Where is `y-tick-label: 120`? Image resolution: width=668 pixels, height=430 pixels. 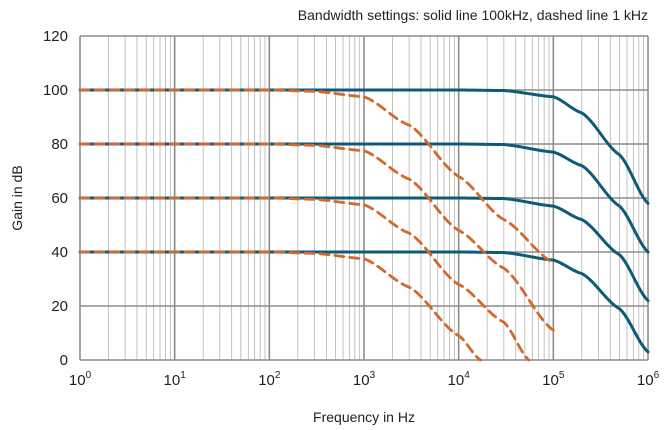
y-tick-label: 120 is located at coordinates (55, 36).